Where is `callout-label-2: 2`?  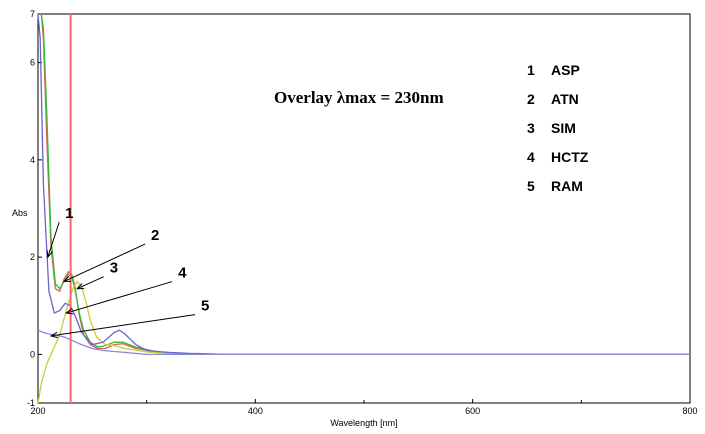
callout-label-2: 2 is located at coordinates (155, 235).